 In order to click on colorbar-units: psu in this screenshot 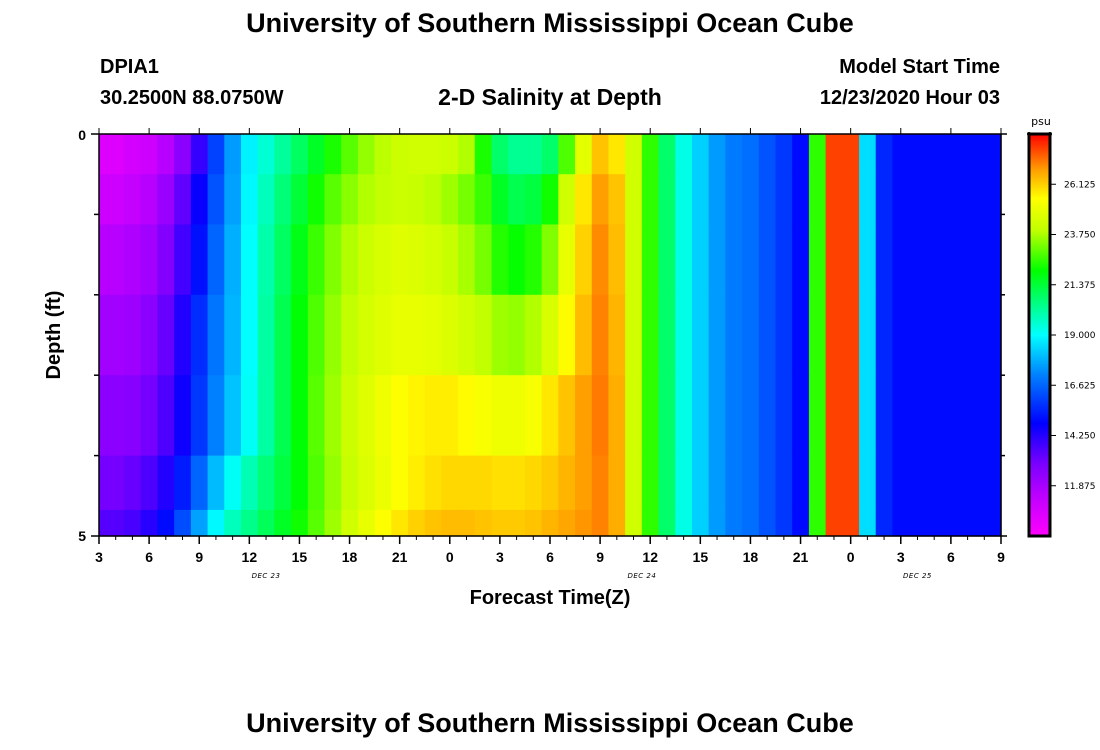, I will do `click(1041, 121)`.